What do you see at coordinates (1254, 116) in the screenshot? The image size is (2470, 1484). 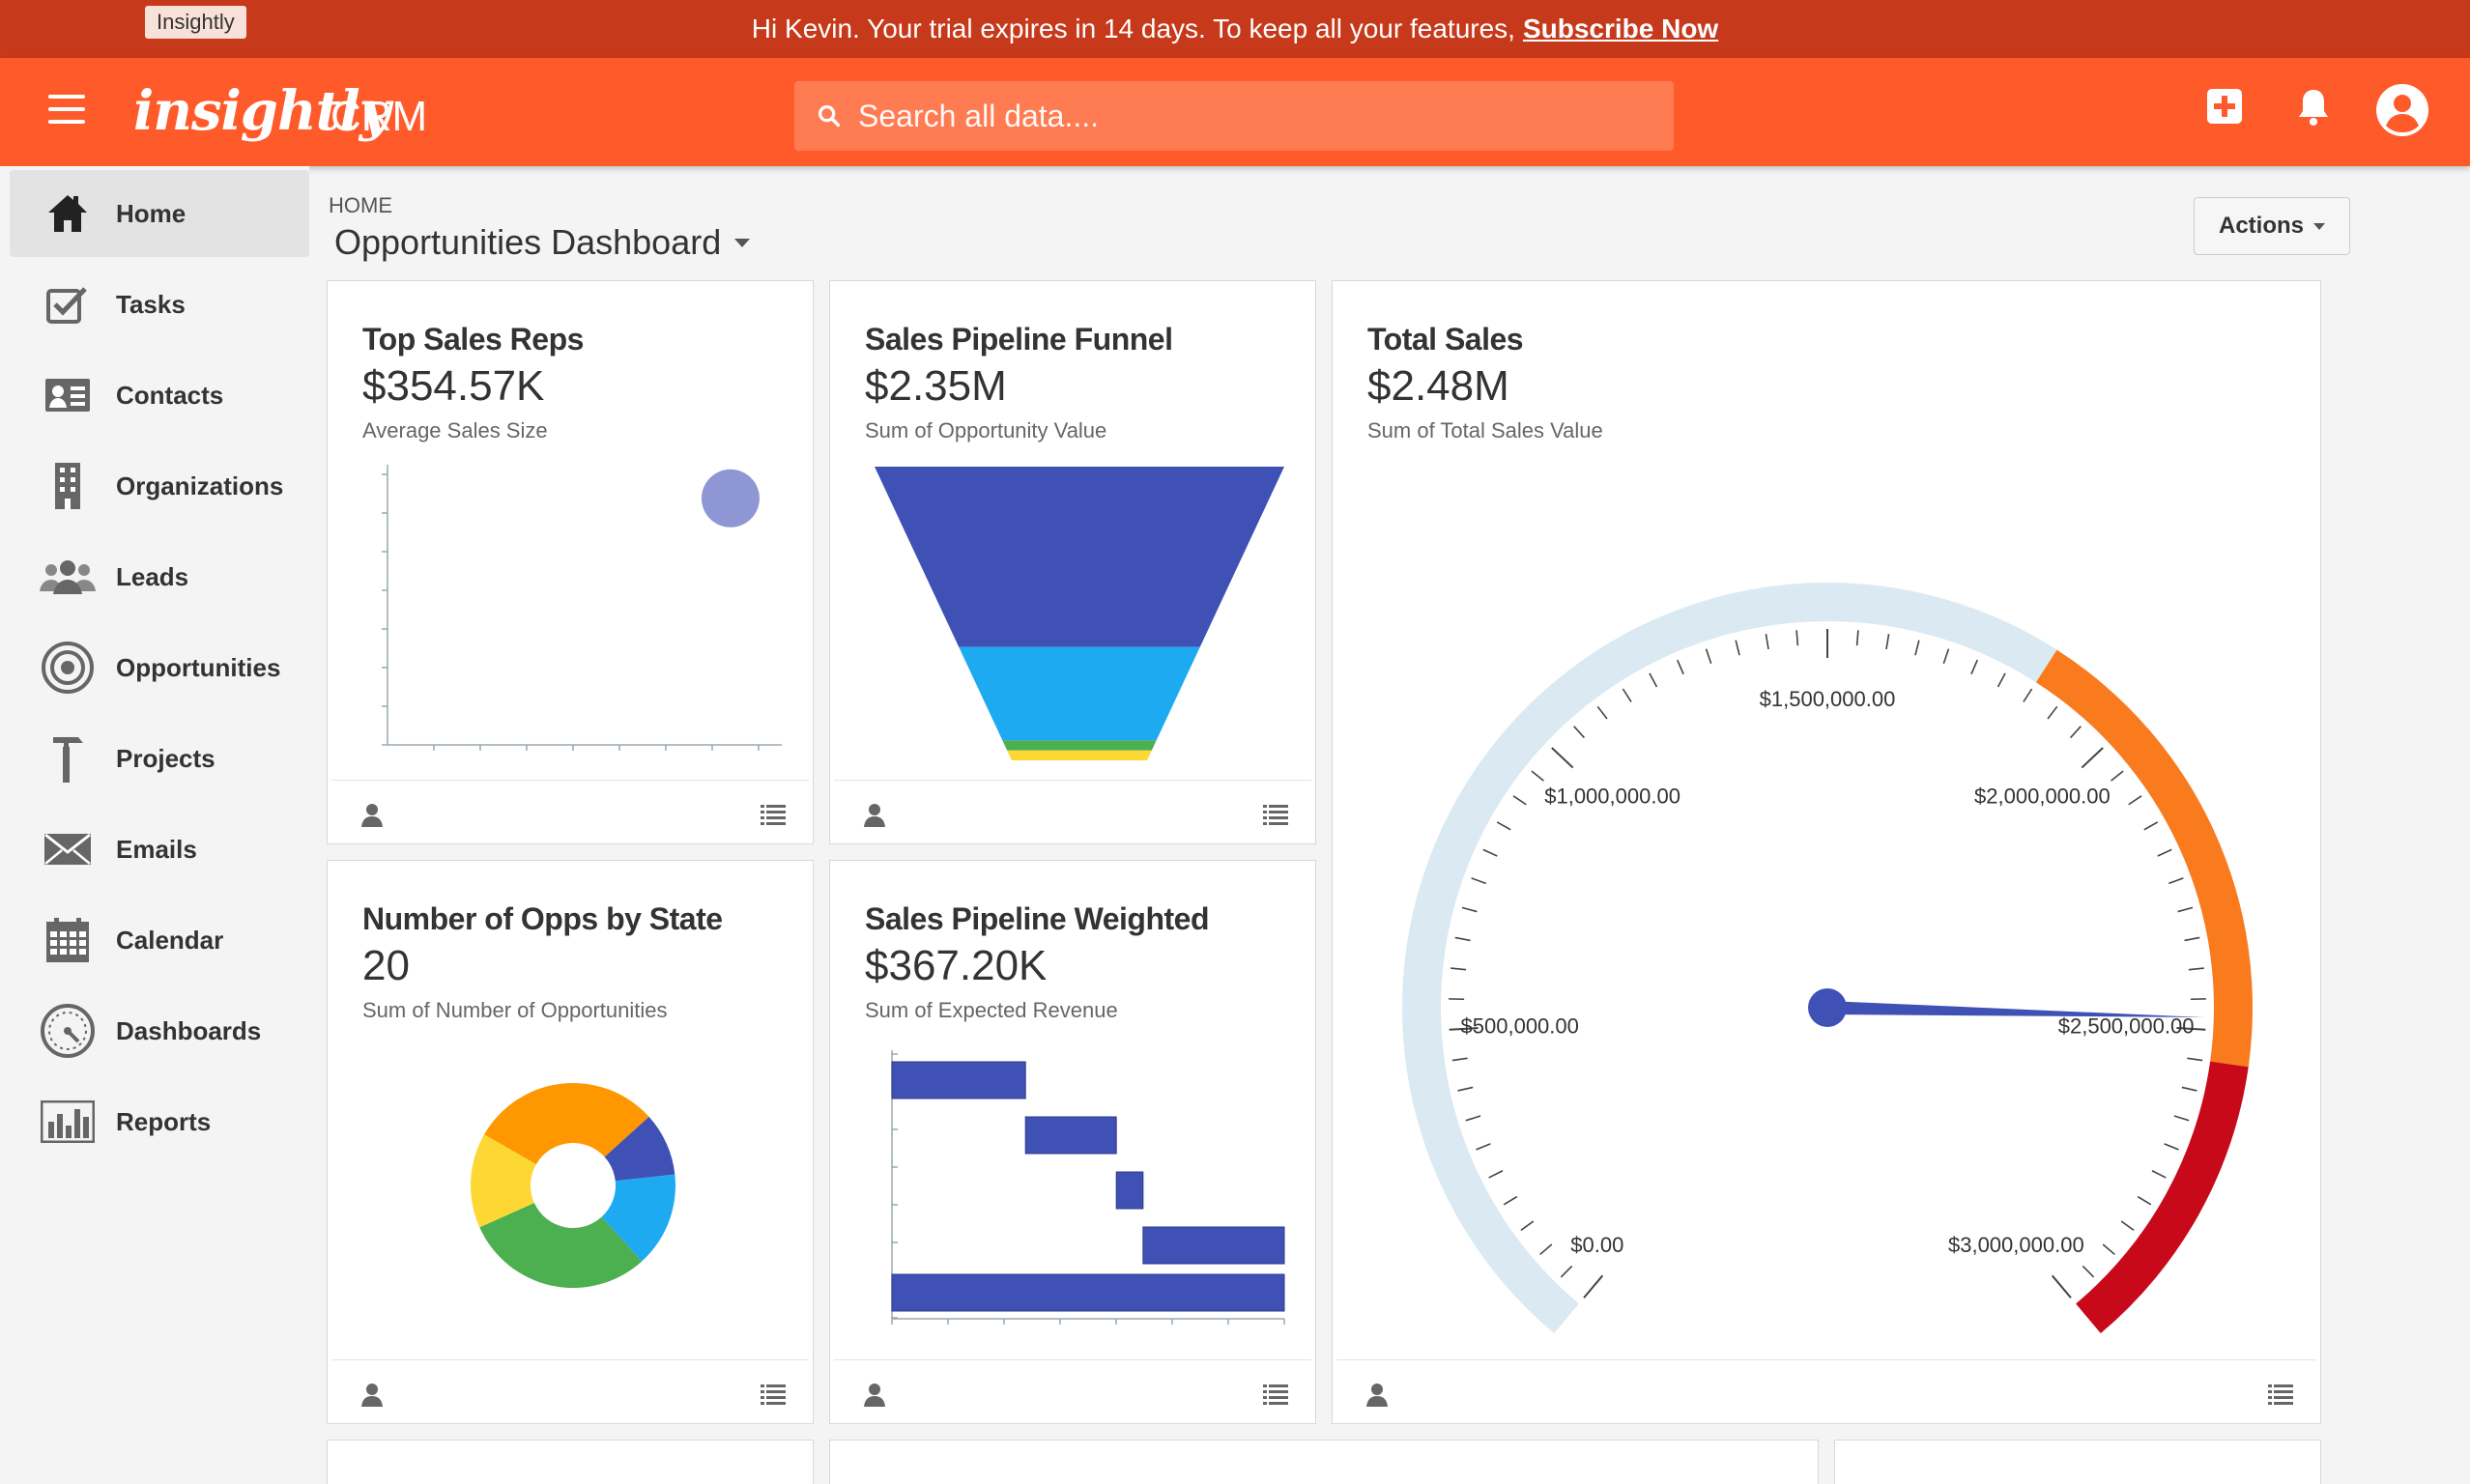 I see `search-input` at bounding box center [1254, 116].